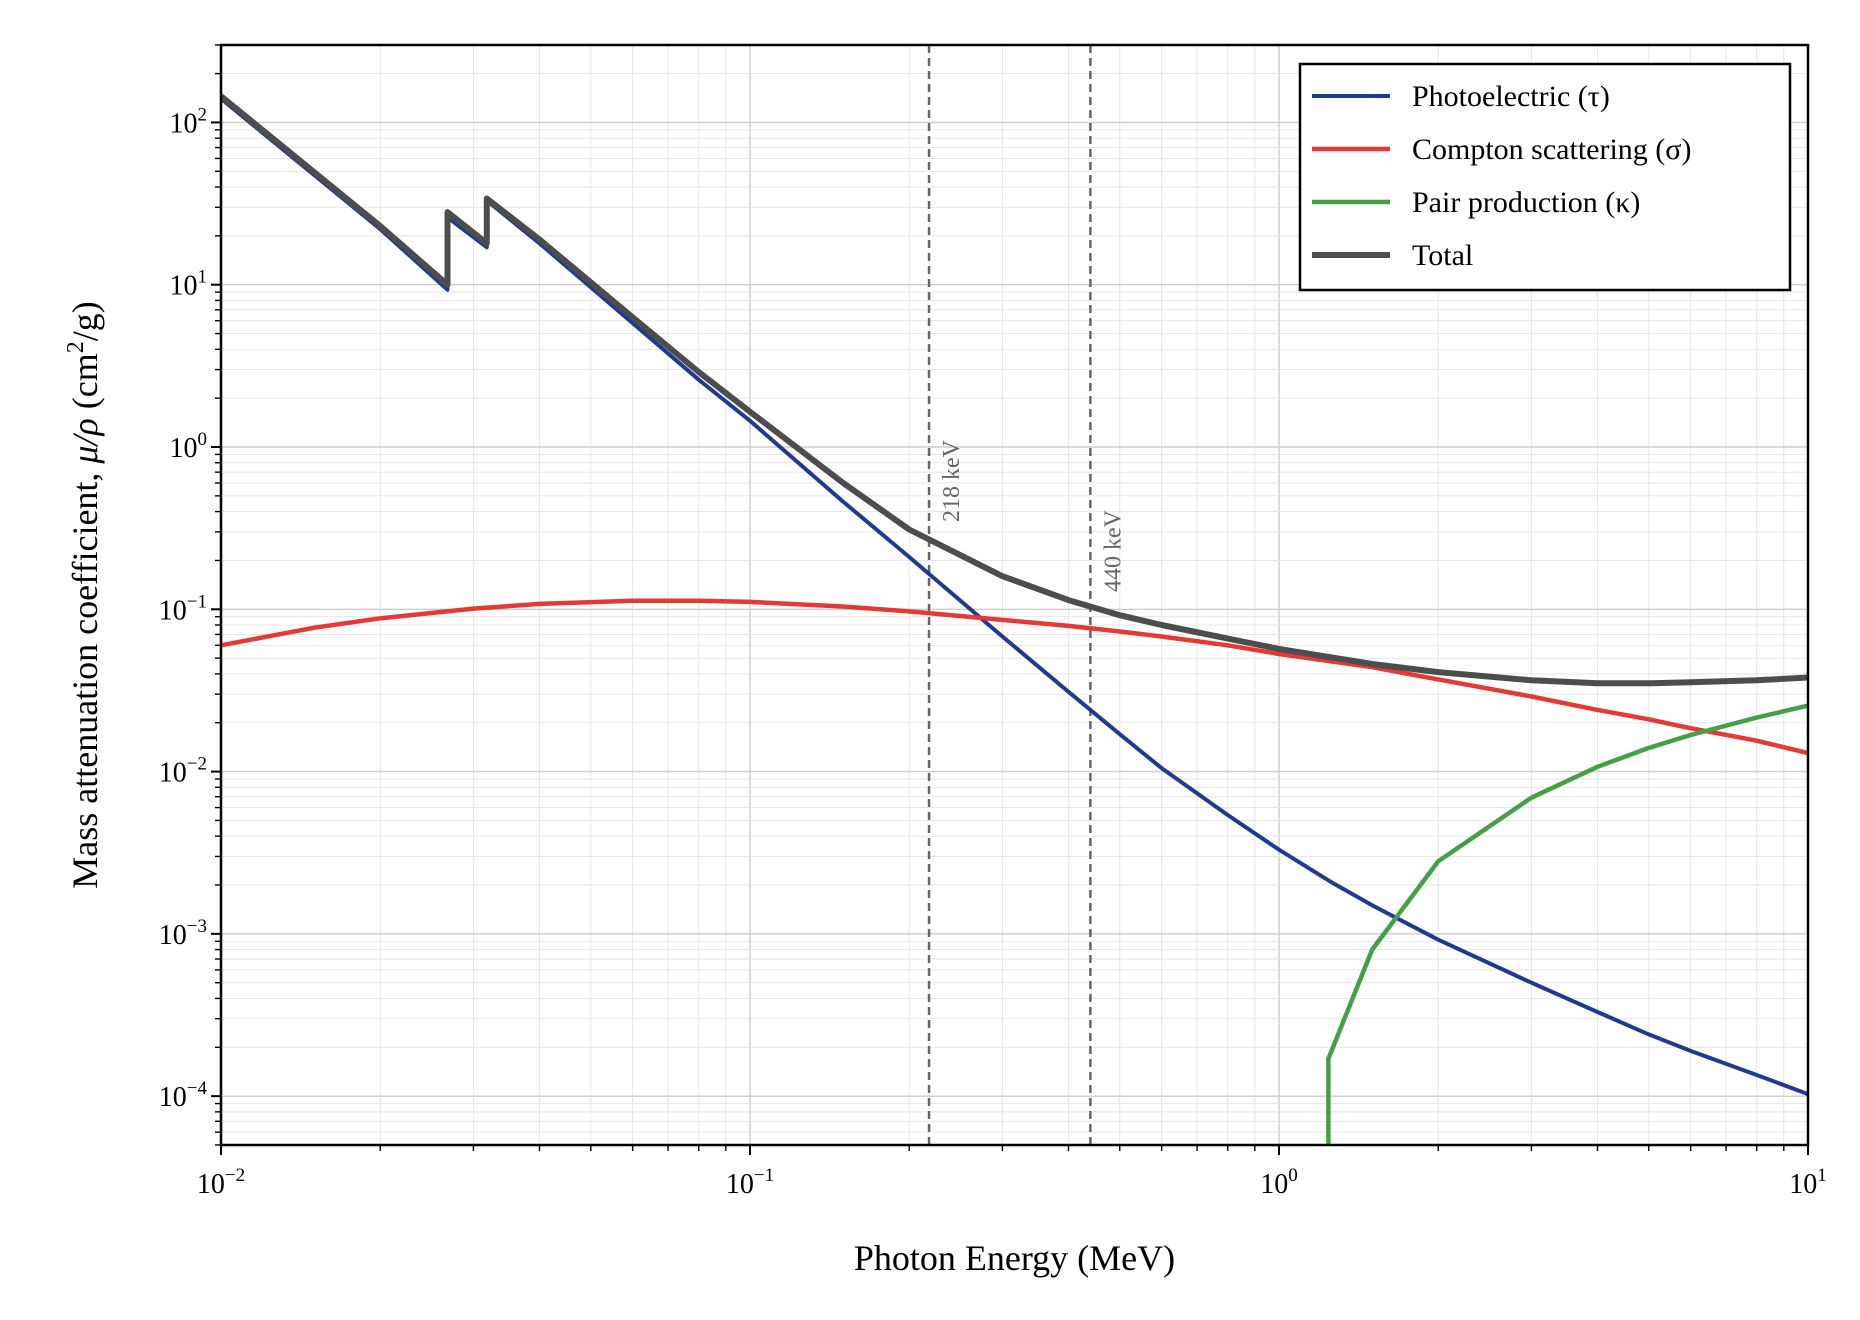 The image size is (1860, 1320). Describe the element at coordinates (1279, 1182) in the screenshot. I see `x-tick-label: 10⁰` at that location.